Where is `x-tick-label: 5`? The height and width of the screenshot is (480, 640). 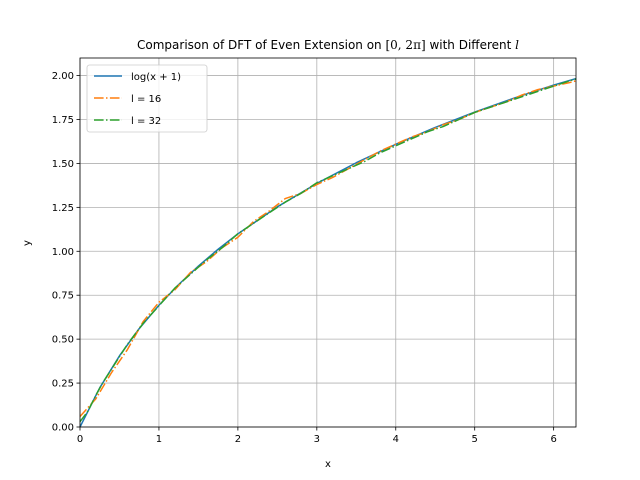
x-tick-label: 5 is located at coordinates (475, 439).